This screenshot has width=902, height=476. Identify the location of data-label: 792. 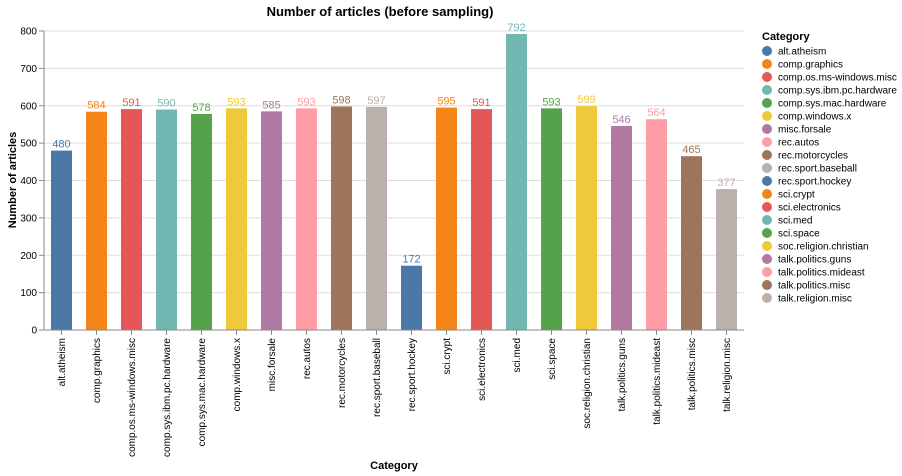
(516, 28).